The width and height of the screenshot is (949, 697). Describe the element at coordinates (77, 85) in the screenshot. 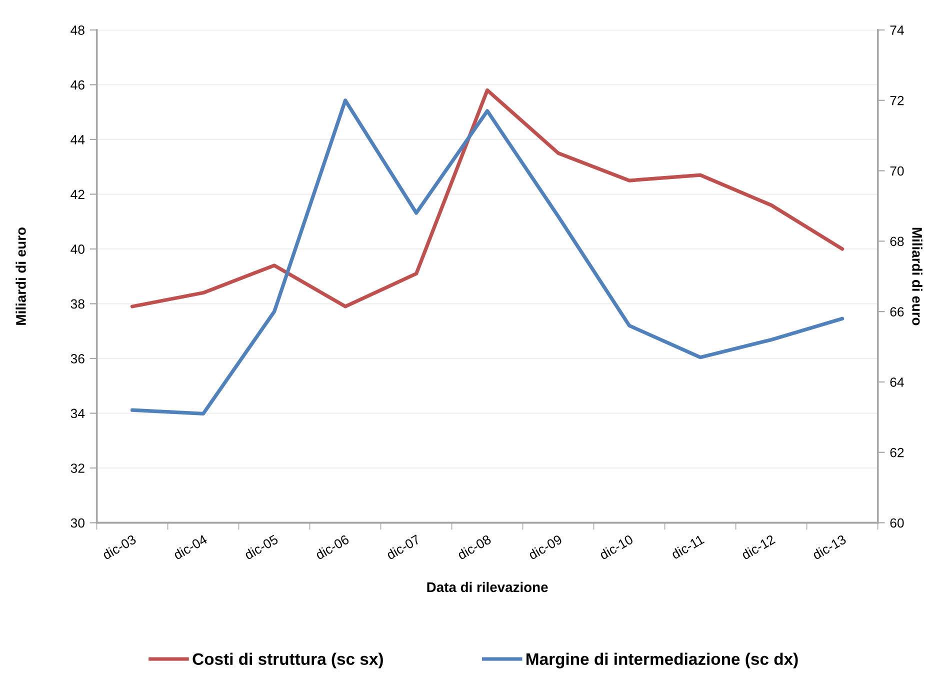

I see `y-tick-label: 46` at that location.